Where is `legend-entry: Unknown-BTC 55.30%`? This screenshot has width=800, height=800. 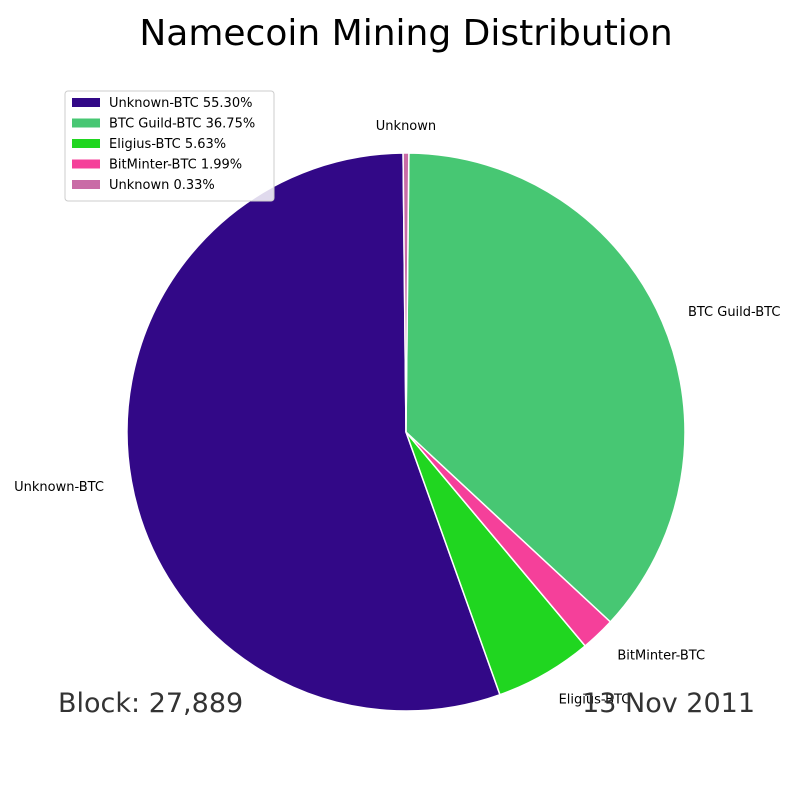 legend-entry: Unknown-BTC 55.30% is located at coordinates (180, 103).